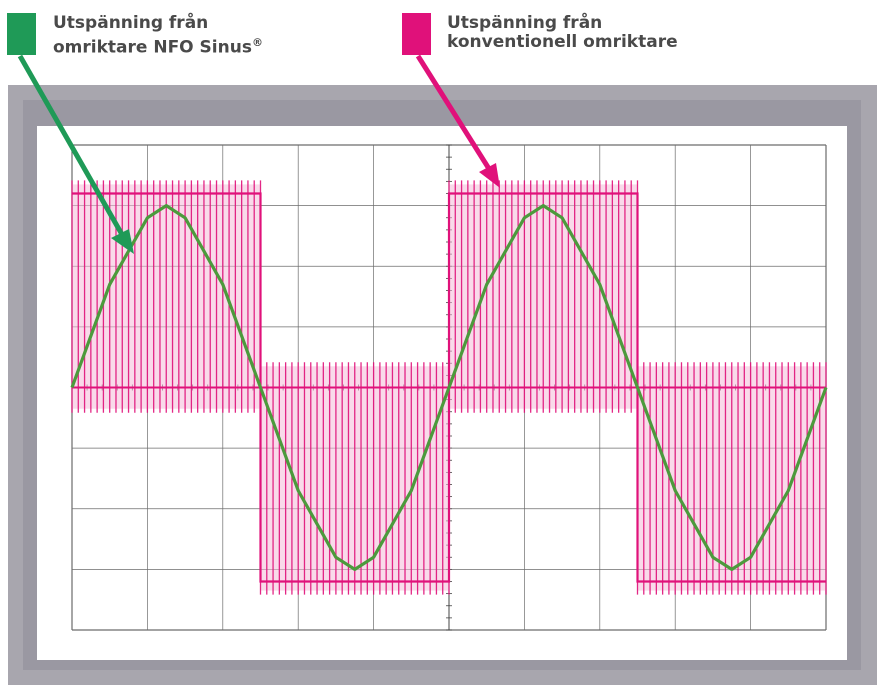 The height and width of the screenshot is (698, 877). What do you see at coordinates (131, 23) in the screenshot?
I see `legend-nfo-line1: Utspänning från` at bounding box center [131, 23].